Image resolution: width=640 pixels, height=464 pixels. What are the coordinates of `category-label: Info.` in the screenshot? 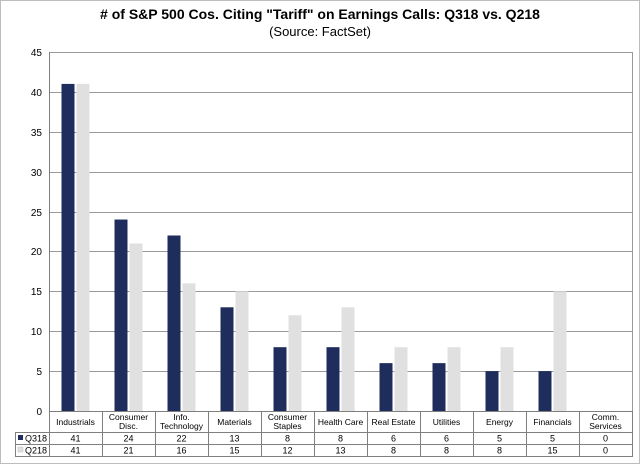 It's located at (181, 417).